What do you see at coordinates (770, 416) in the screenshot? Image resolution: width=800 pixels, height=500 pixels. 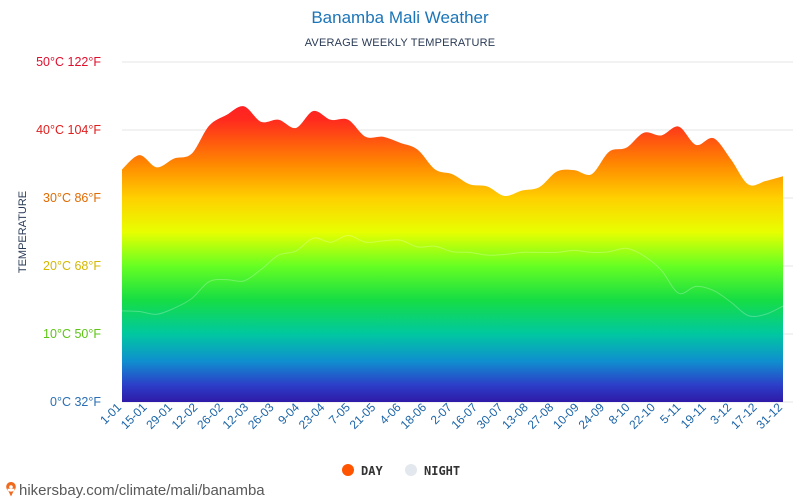 I see `x-tick-label: 31-12` at bounding box center [770, 416].